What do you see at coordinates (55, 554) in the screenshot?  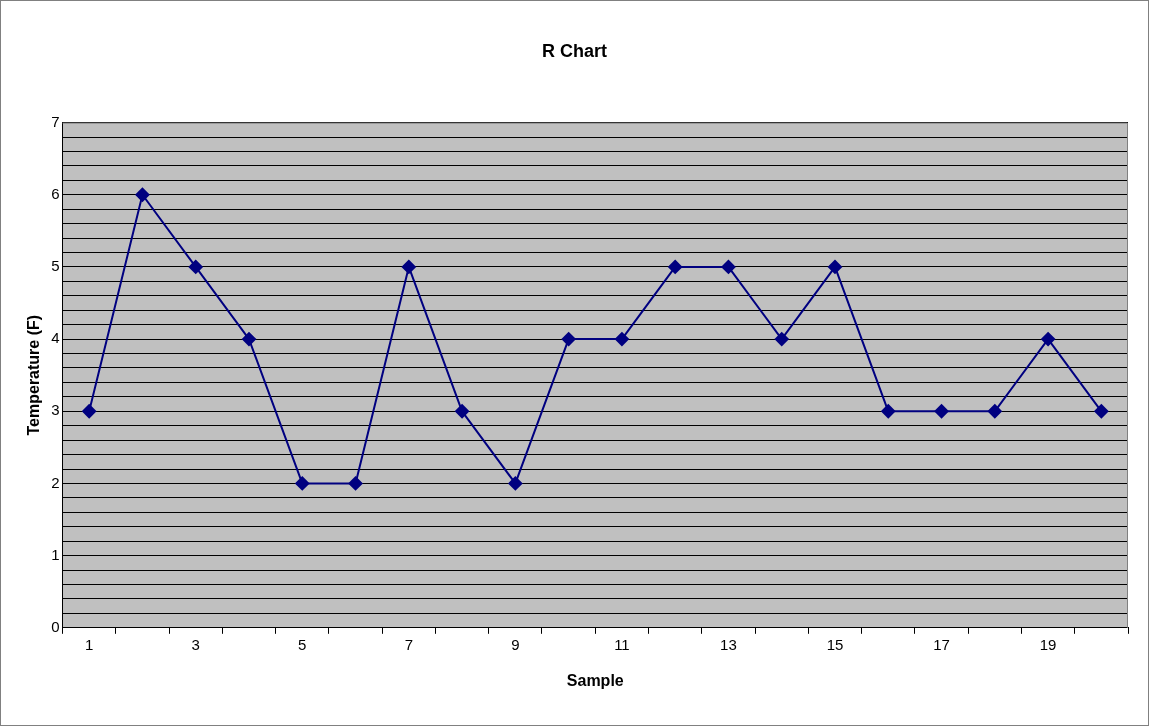 I see `y-tick-label: 1` at bounding box center [55, 554].